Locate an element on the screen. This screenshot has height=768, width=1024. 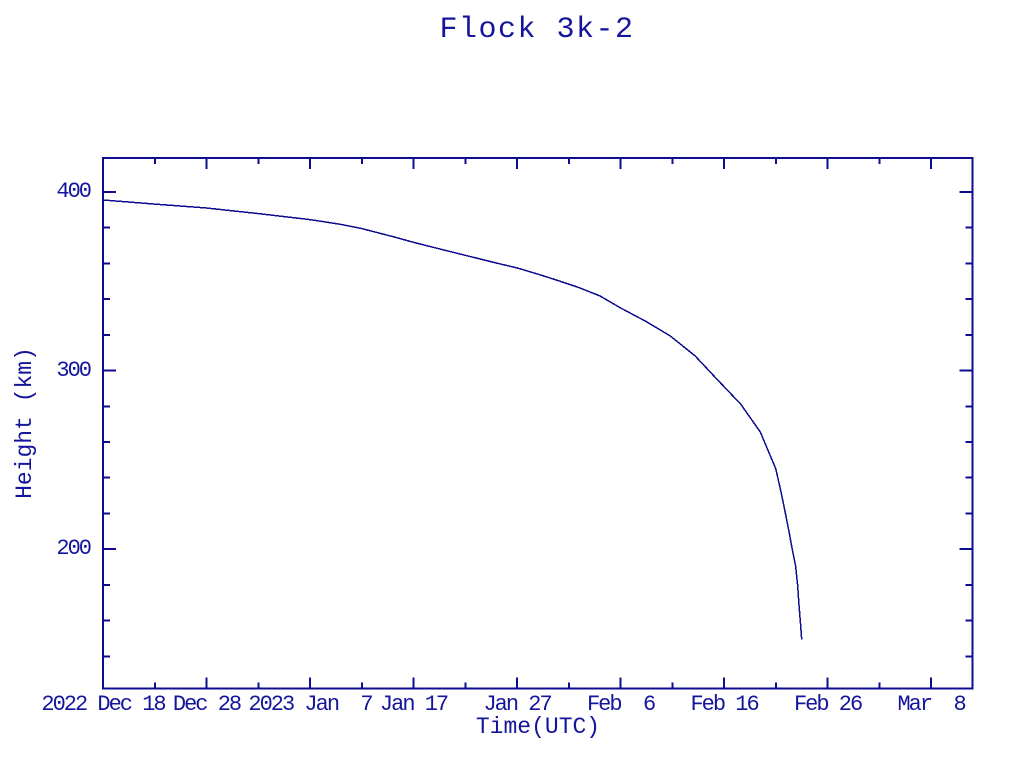
chart-title: Flock 3k-2 is located at coordinates (537, 30).